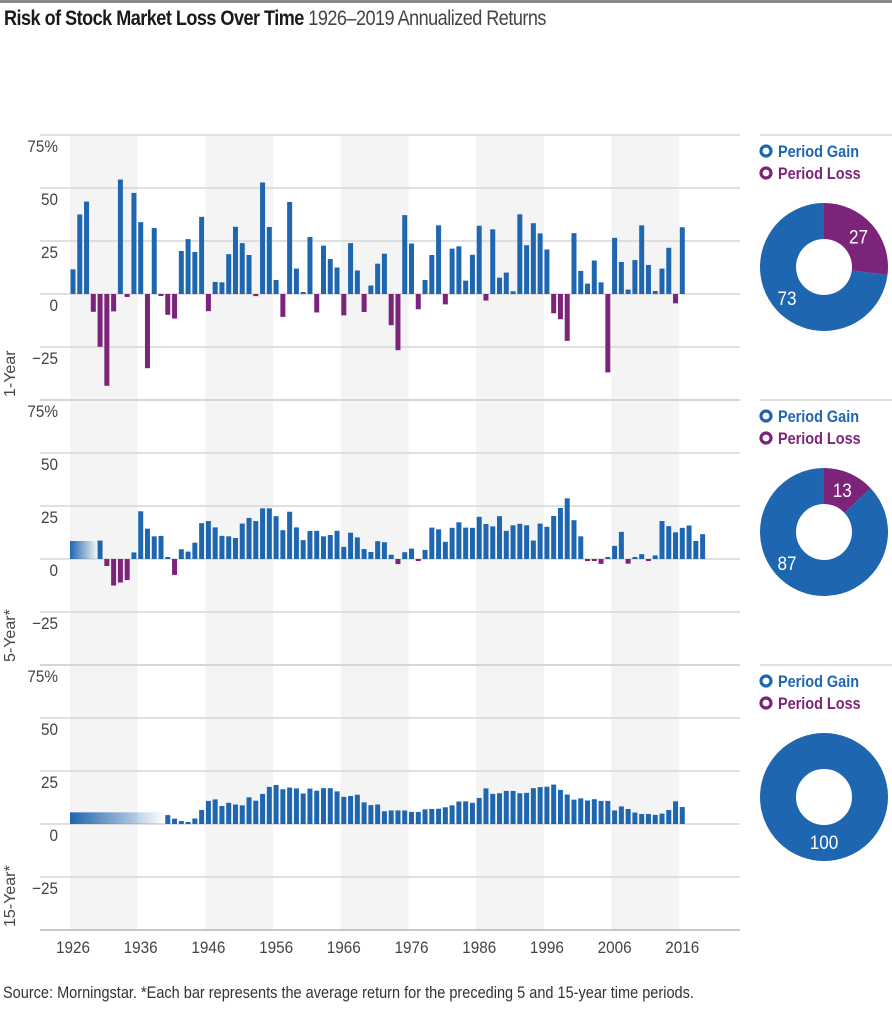 This screenshot has width=892, height=1024. What do you see at coordinates (323, 547) in the screenshot?
I see `bar-5-year-1963` at bounding box center [323, 547].